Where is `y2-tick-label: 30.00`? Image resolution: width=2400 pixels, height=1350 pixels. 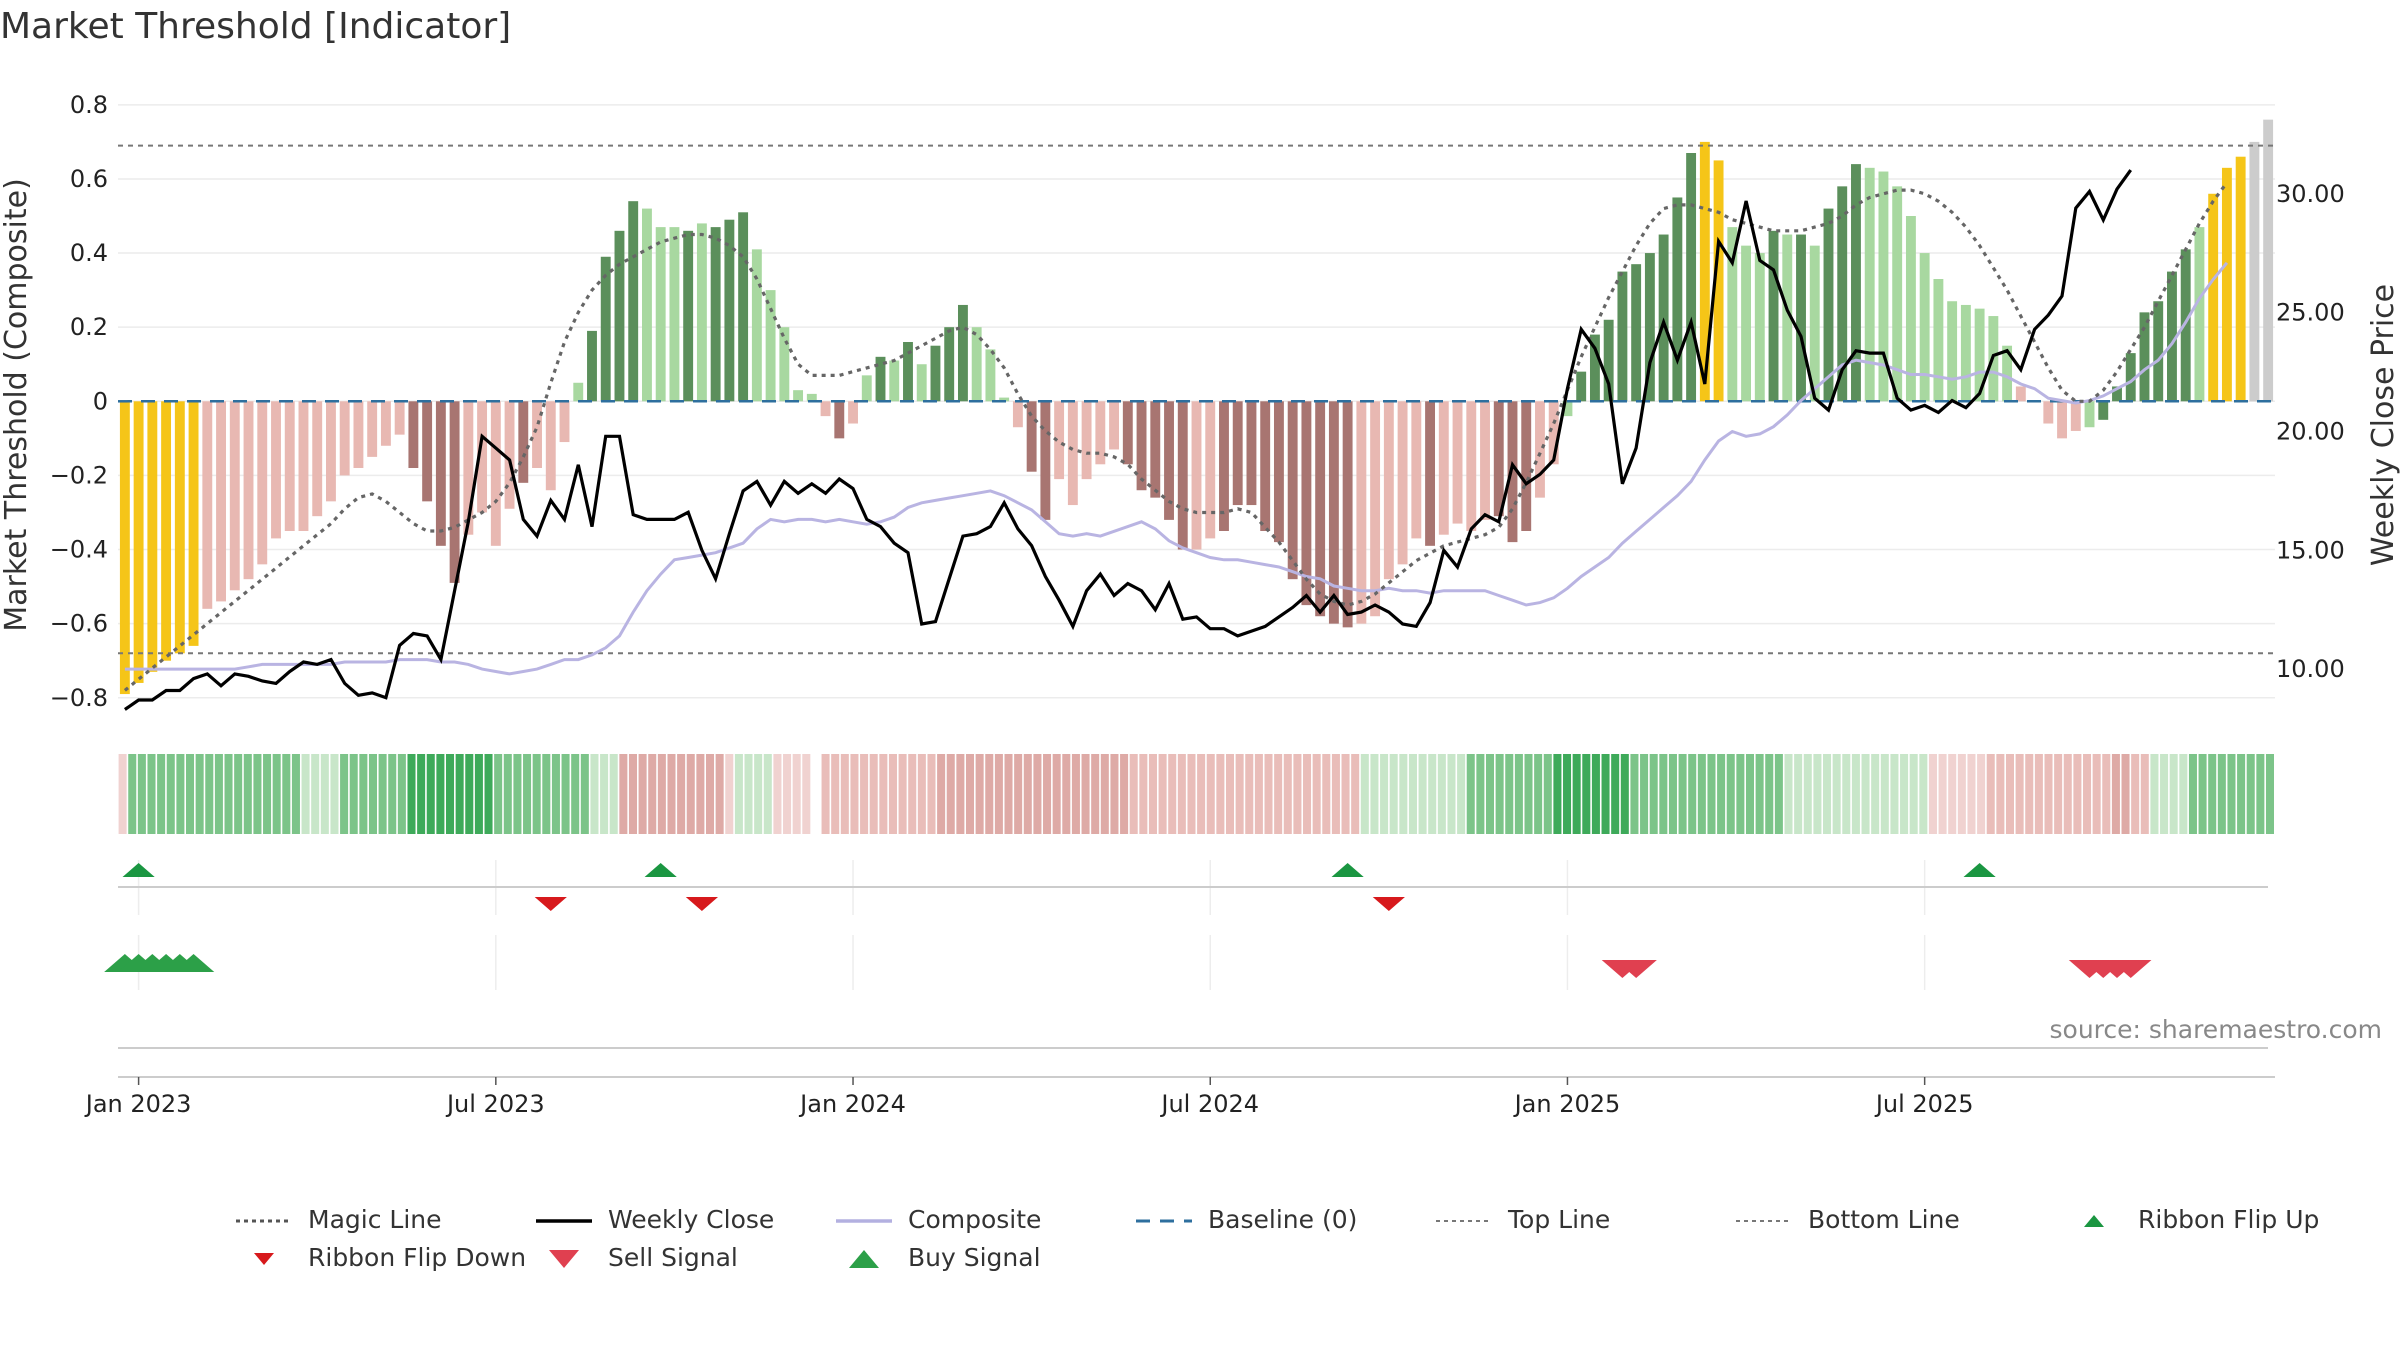 y2-tick-label: 30.00 is located at coordinates (2310, 194).